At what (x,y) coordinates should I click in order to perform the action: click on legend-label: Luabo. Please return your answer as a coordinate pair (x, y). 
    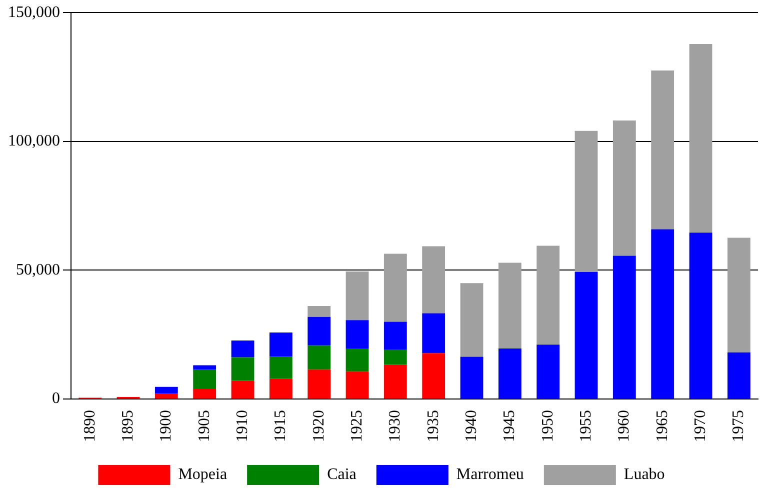
    Looking at the image, I should click on (644, 475).